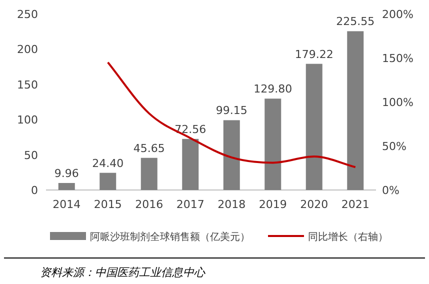  What do you see at coordinates (149, 204) in the screenshot?
I see `x-tick-label: 2016` at bounding box center [149, 204].